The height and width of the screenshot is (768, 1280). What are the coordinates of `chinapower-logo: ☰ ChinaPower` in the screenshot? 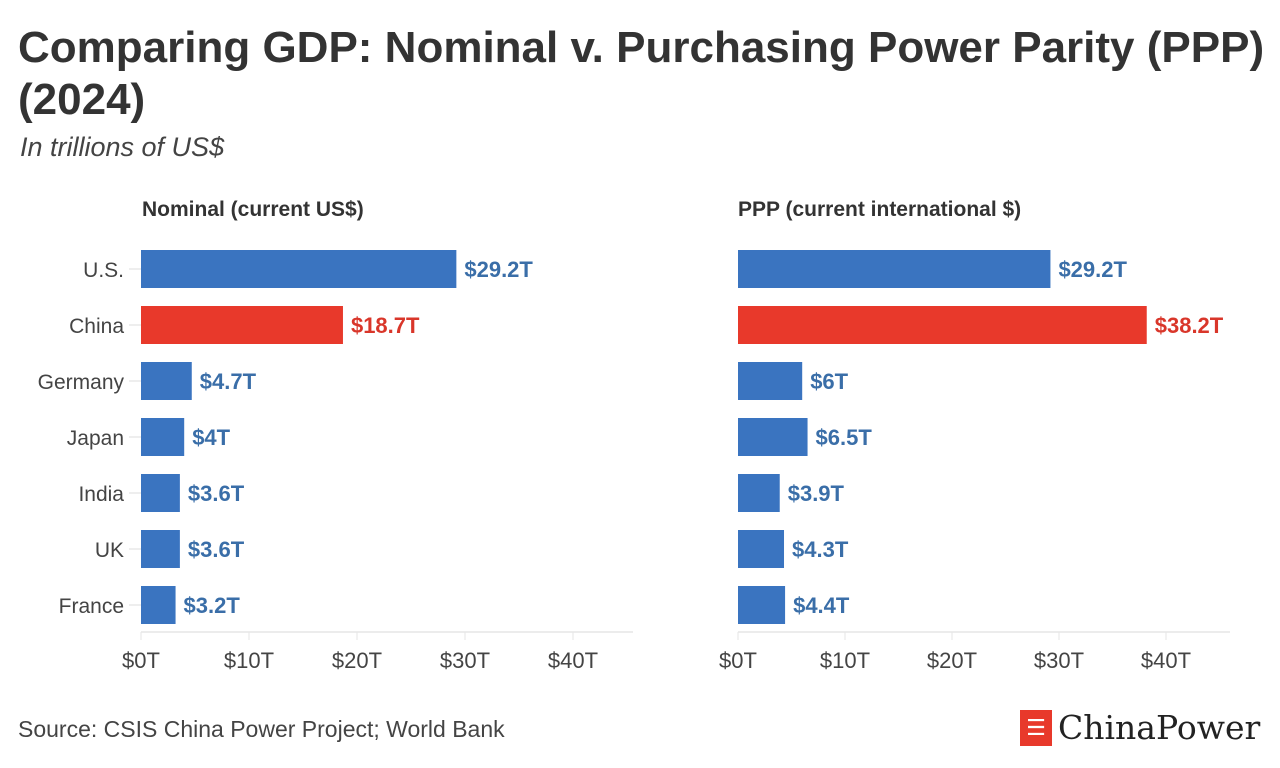 It's located at (1140, 727).